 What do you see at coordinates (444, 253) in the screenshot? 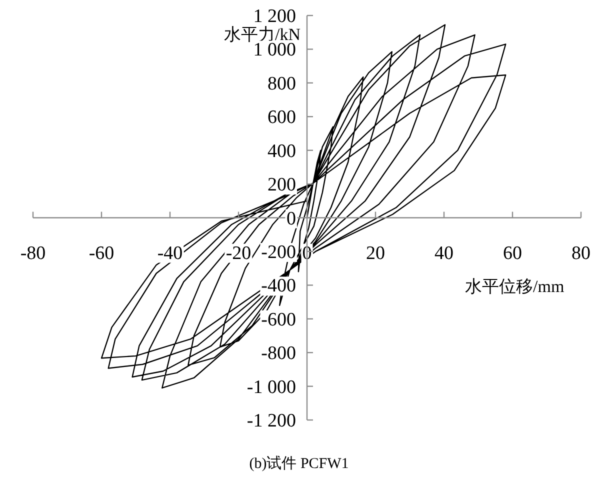
I see `x-tick-label: 40` at bounding box center [444, 253].